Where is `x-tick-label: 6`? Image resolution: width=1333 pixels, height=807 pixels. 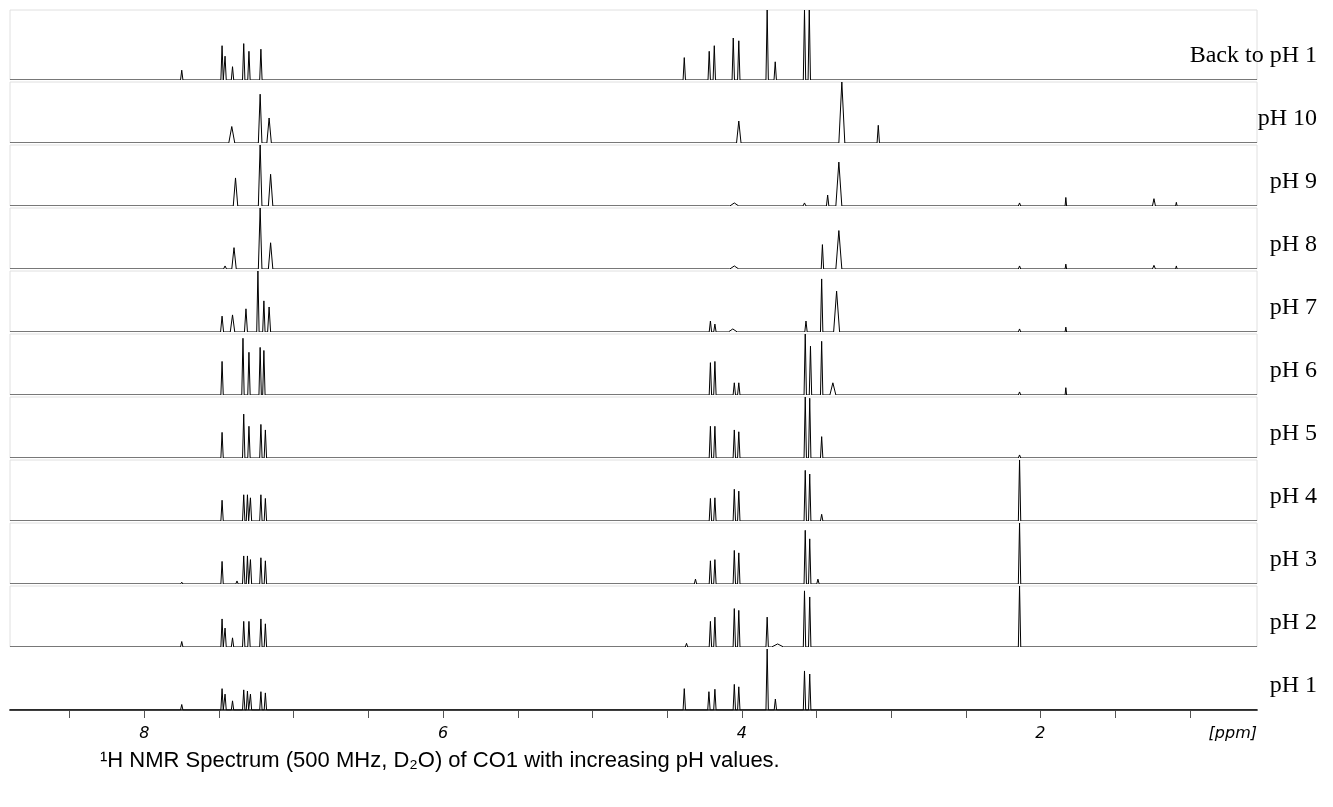 x-tick-label: 6 is located at coordinates (443, 732).